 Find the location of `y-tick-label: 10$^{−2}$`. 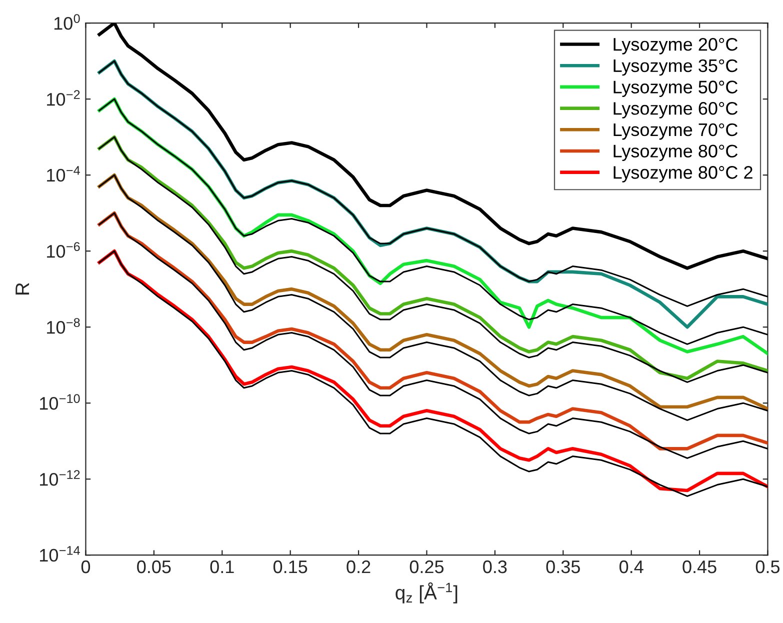

y-tick-label: 10$^{−2}$ is located at coordinates (63, 98).